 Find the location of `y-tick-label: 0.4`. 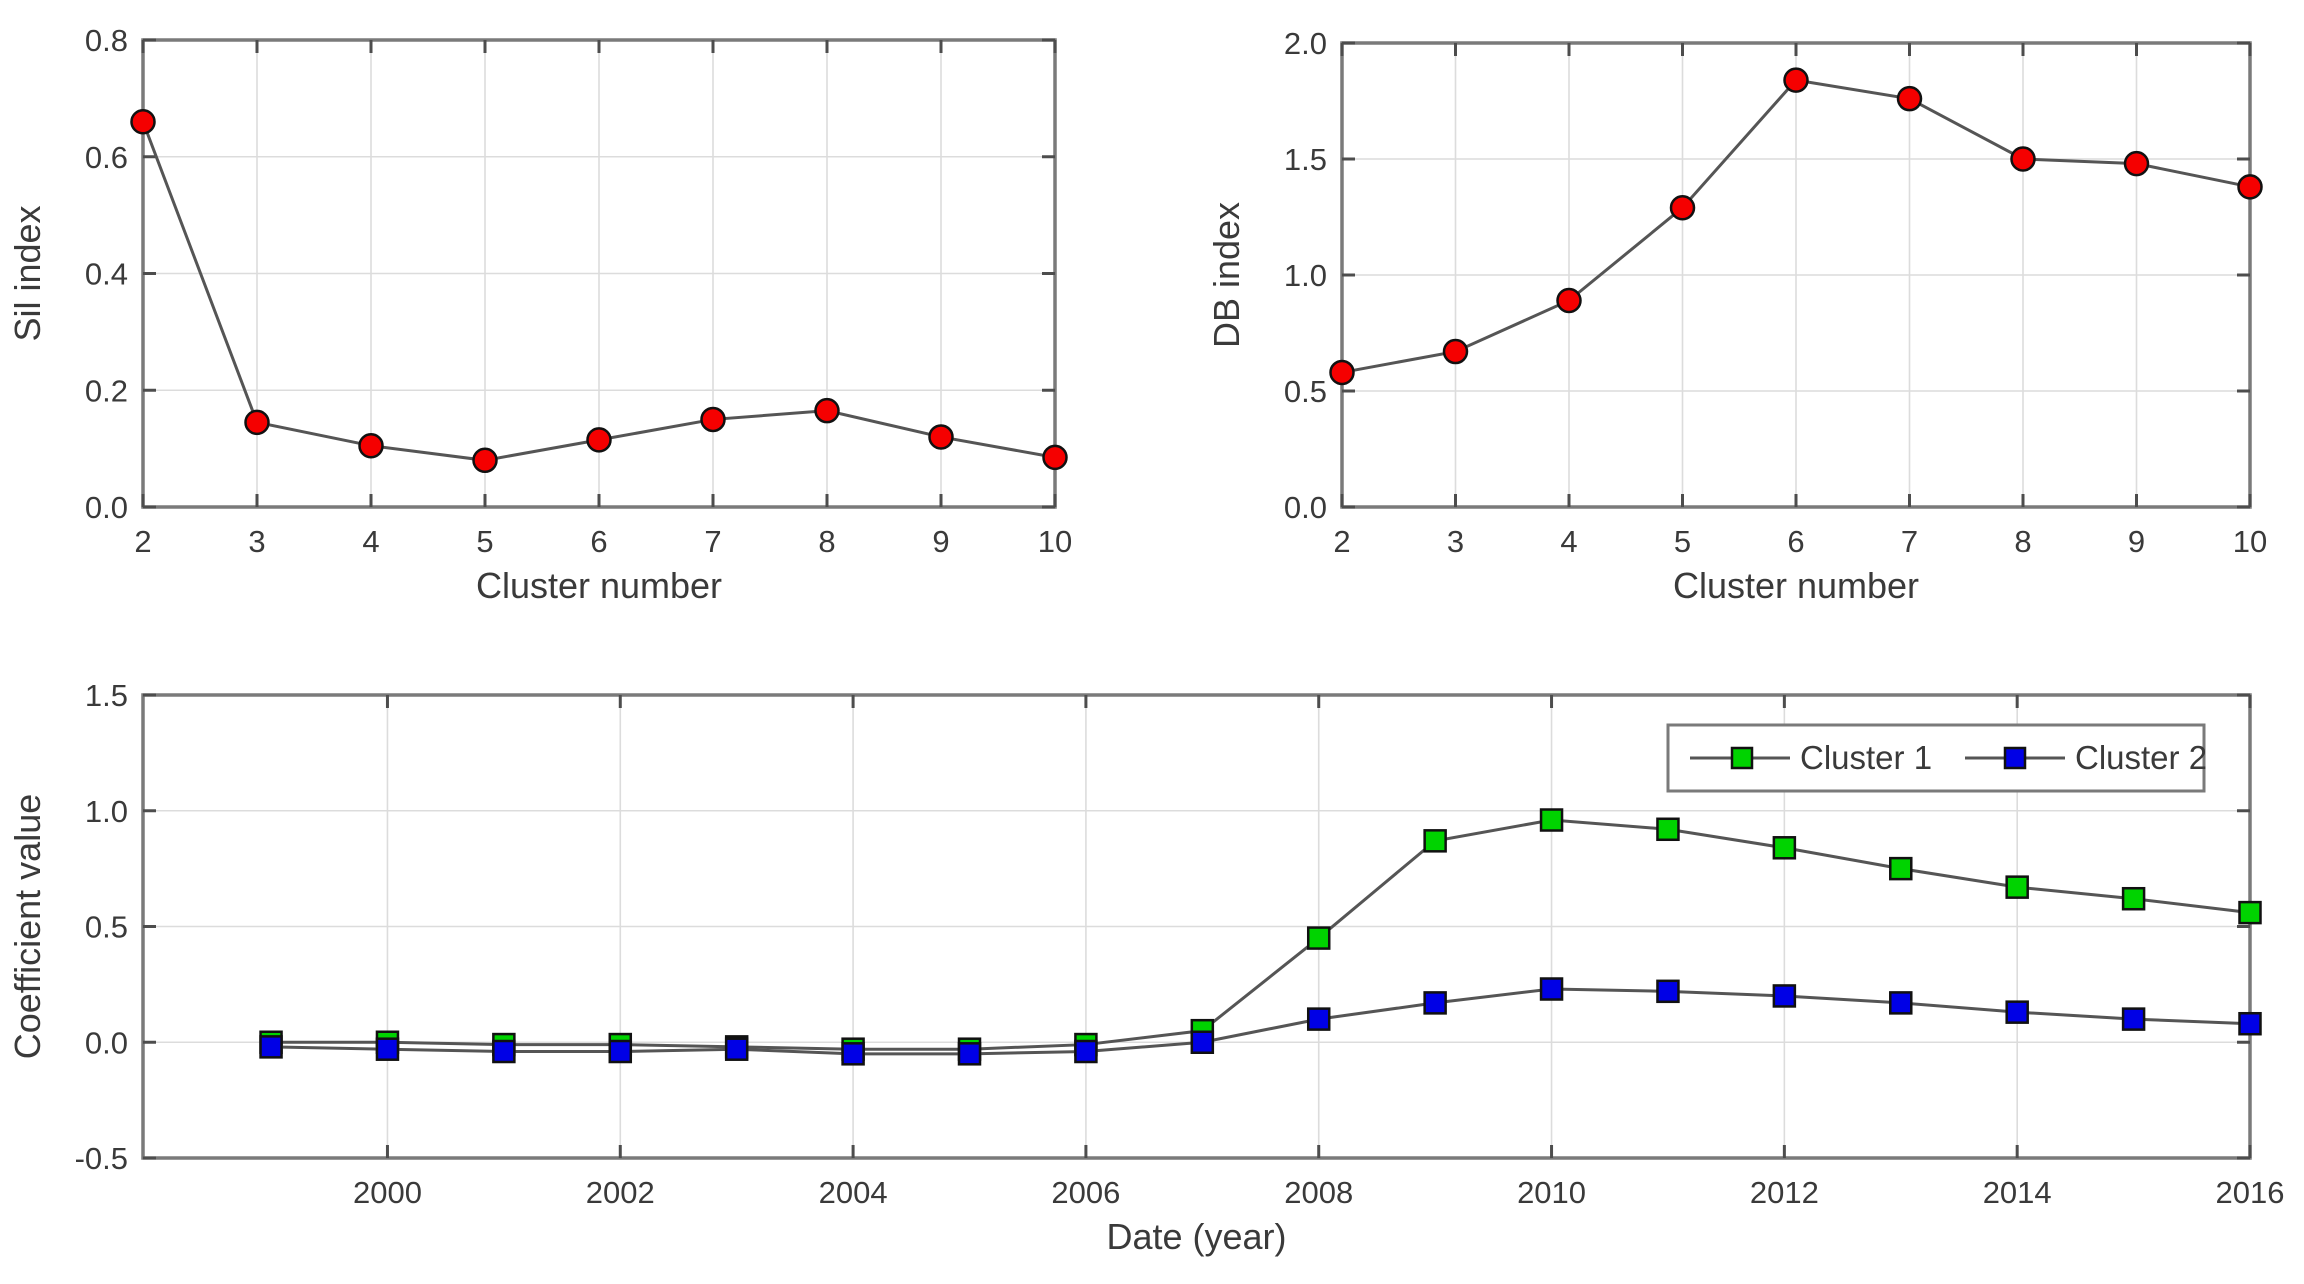

y-tick-label: 0.4 is located at coordinates (106, 274).